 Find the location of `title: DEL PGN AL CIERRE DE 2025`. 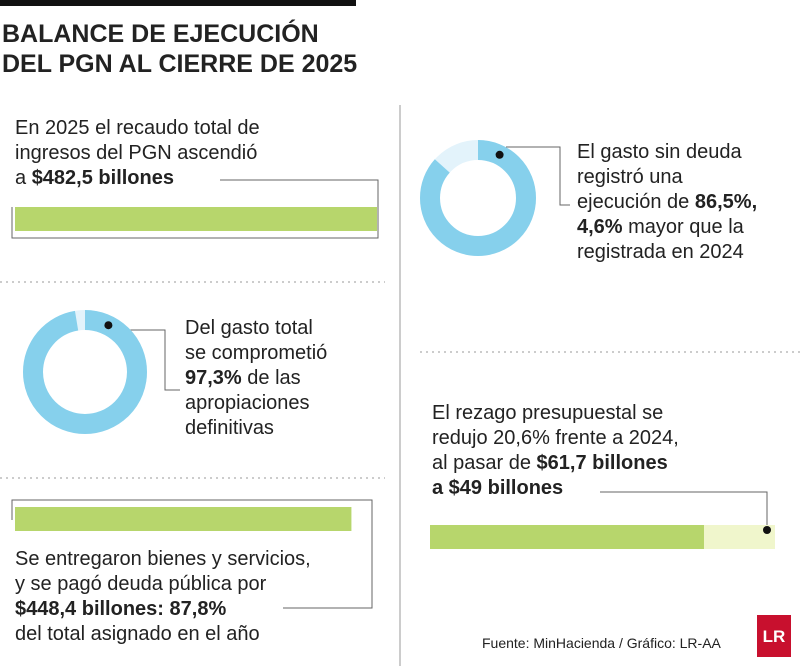

title: DEL PGN AL CIERRE DE 2025 is located at coordinates (179, 64).